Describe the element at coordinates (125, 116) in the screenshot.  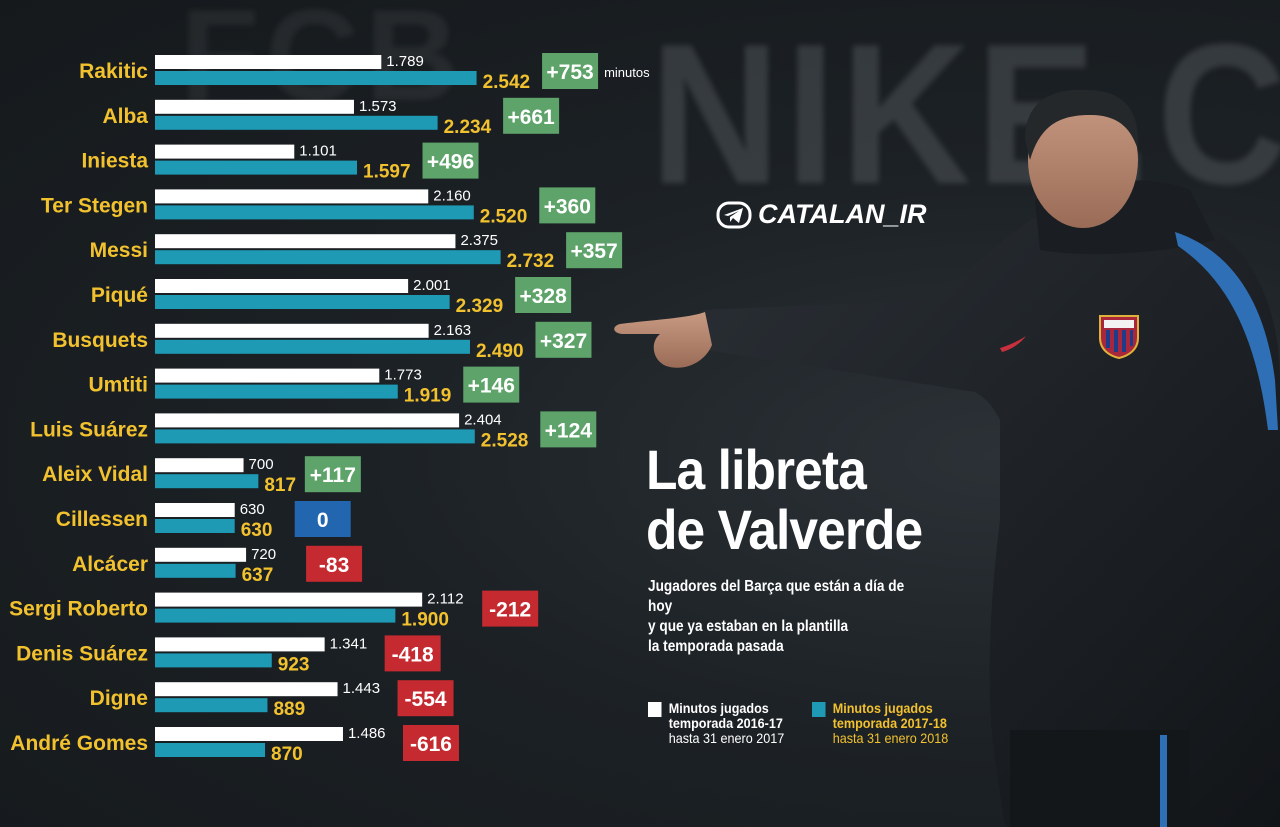
I see `player-name-label: Alba` at that location.